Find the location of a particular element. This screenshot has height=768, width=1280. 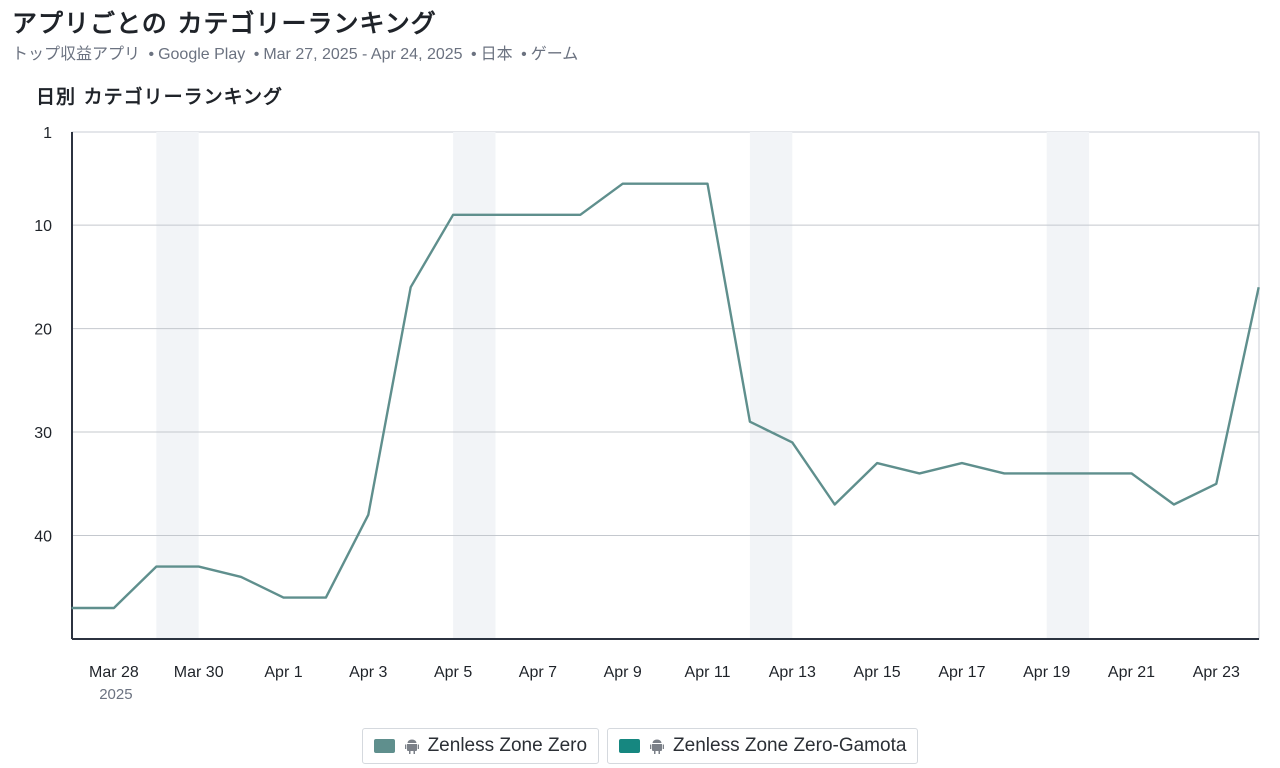

subtitle-store: Google Play is located at coordinates (202, 54).